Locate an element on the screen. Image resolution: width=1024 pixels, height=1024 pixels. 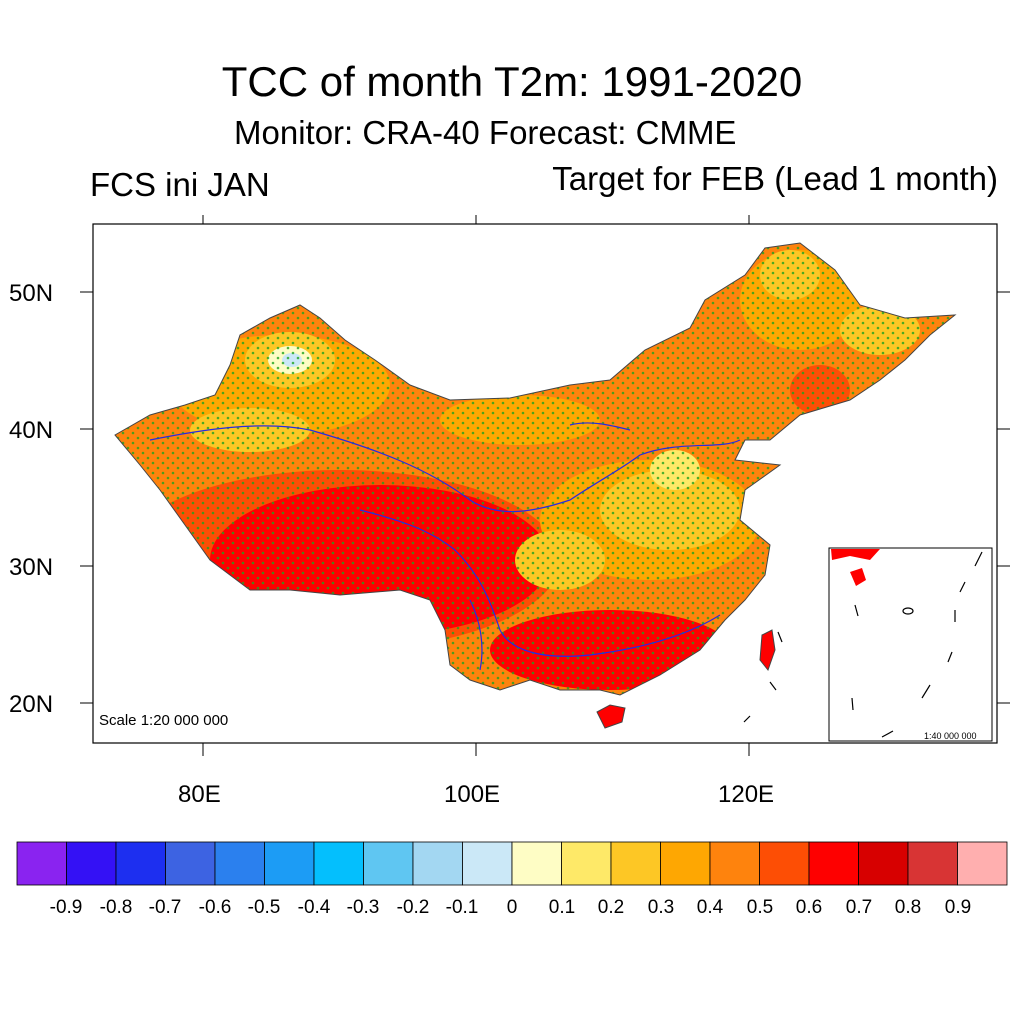
colorbar-label: -0.2 is located at coordinates (413, 907).